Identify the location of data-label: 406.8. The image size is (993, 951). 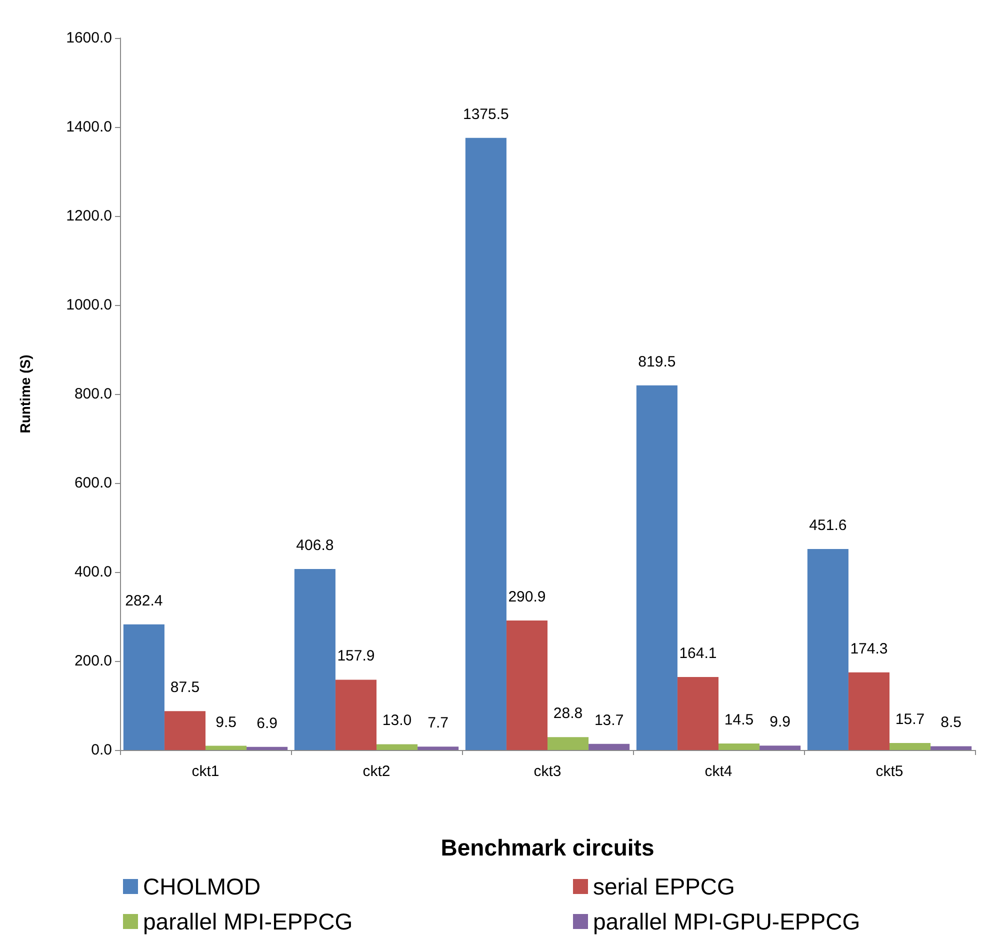
(315, 545).